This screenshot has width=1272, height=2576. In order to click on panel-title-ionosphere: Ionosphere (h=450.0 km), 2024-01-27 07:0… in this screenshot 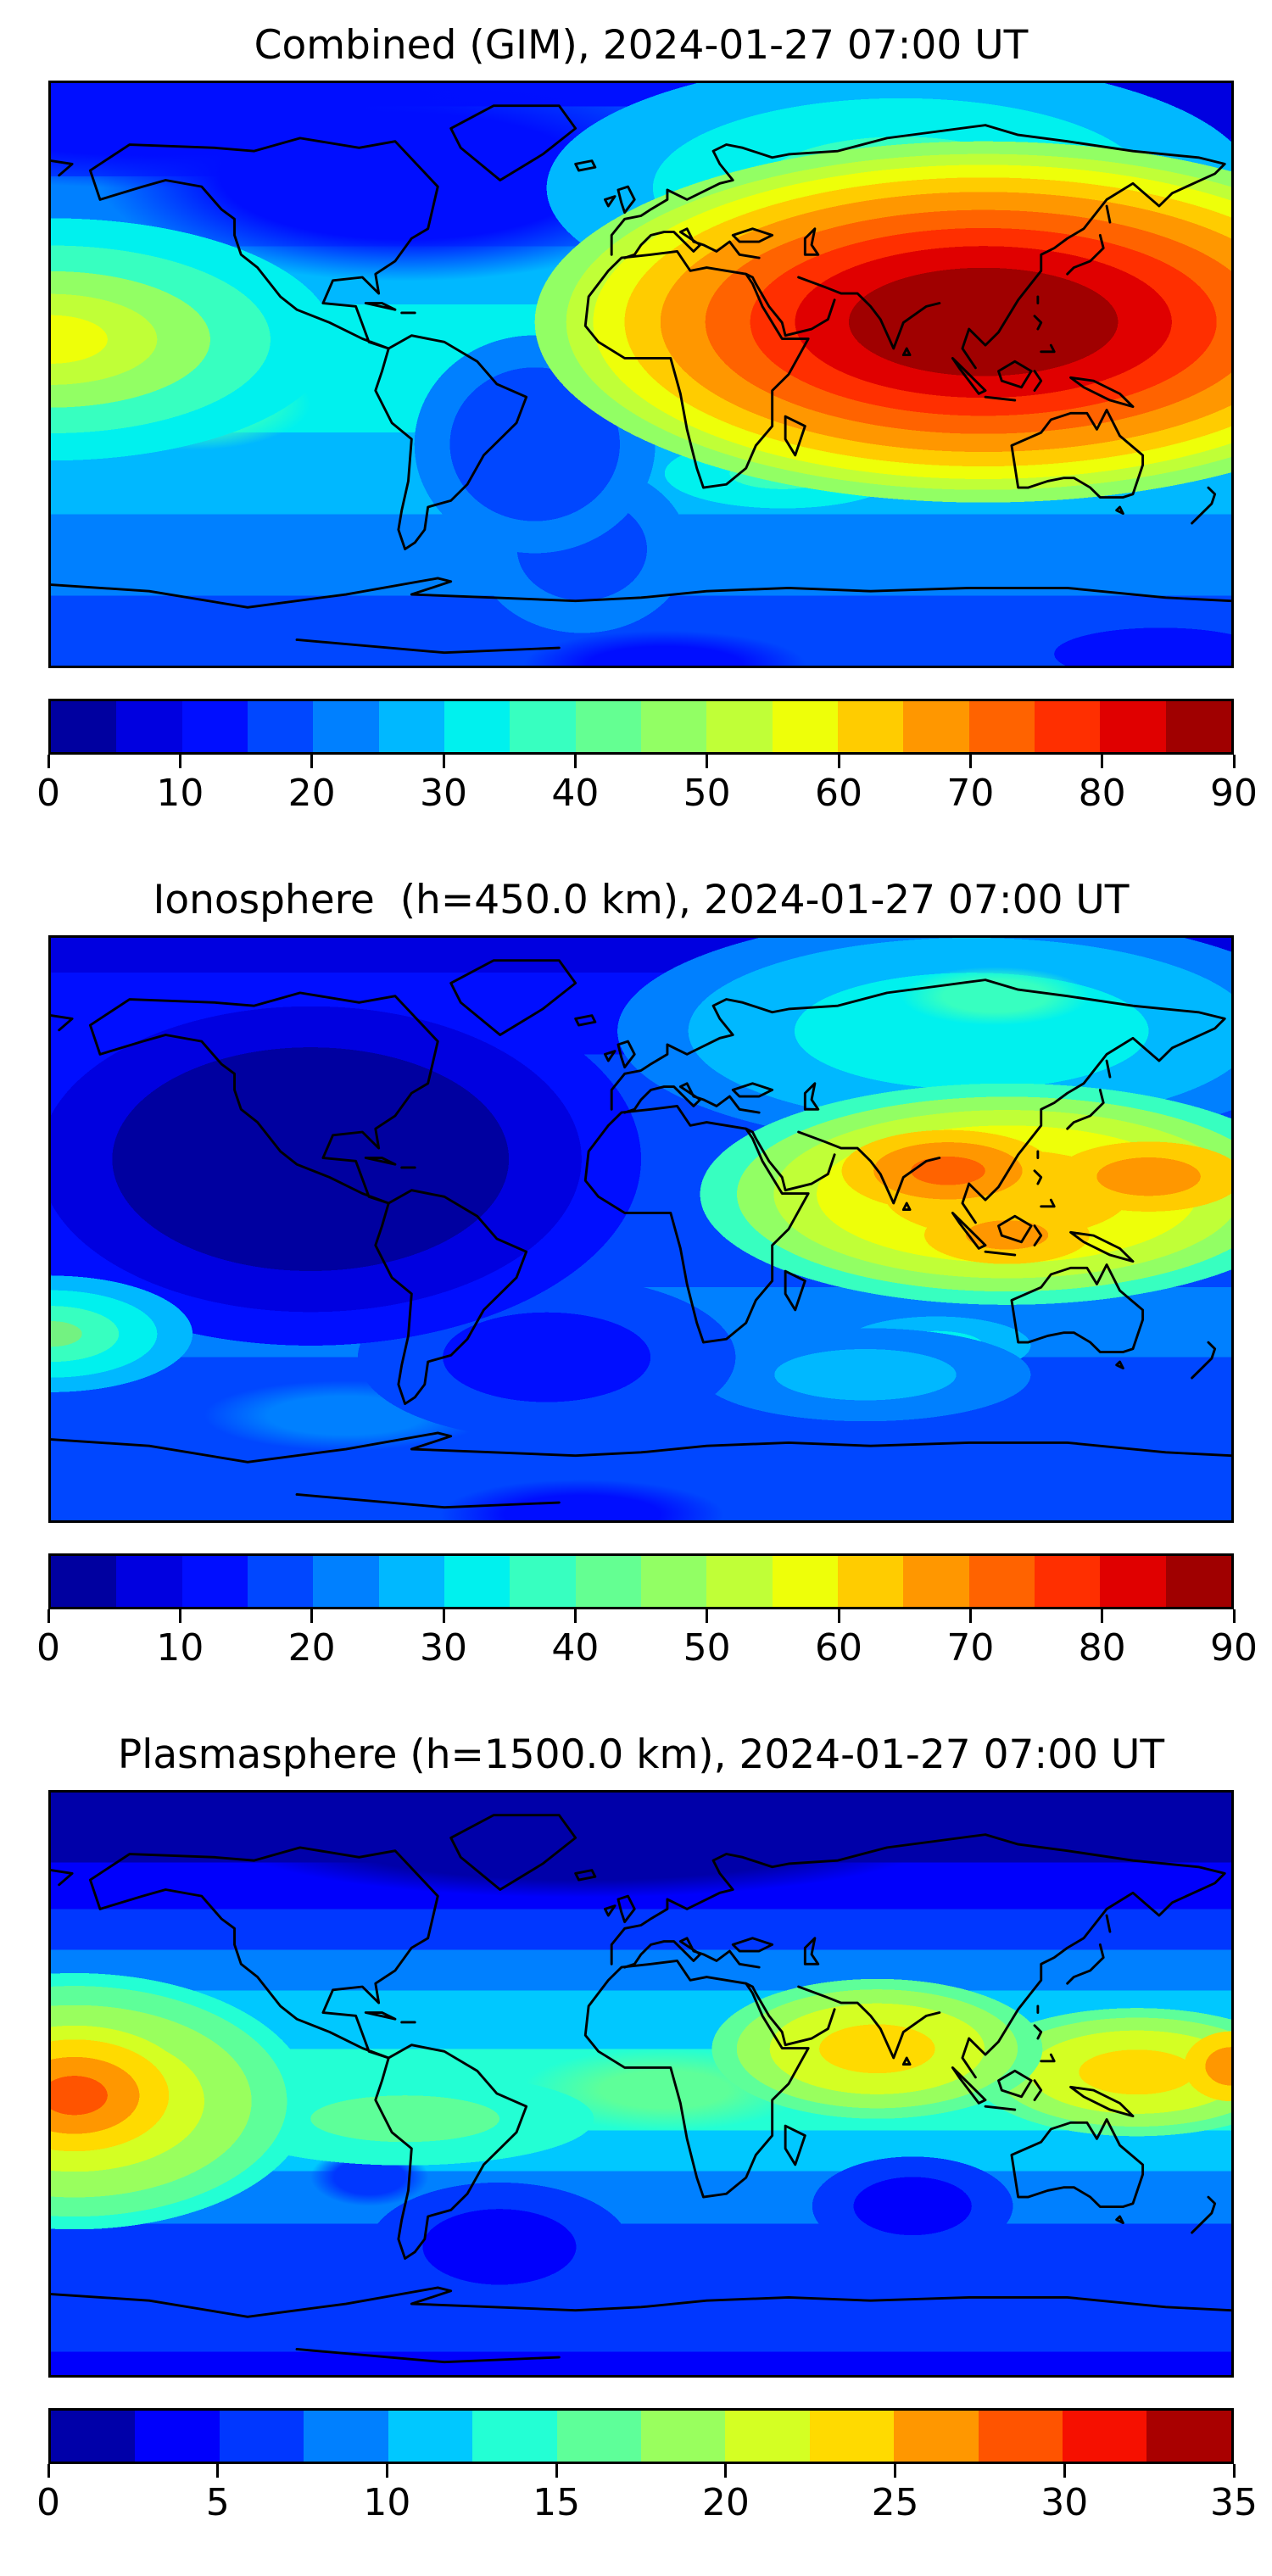, I will do `click(641, 900)`.